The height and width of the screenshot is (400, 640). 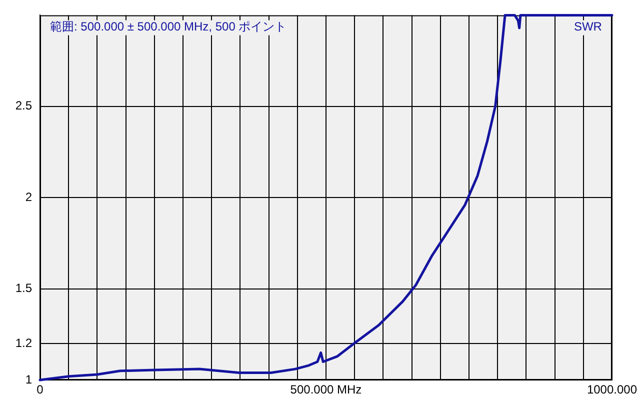 What do you see at coordinates (23, 105) in the screenshot?
I see `y-tick-label: 2.5` at bounding box center [23, 105].